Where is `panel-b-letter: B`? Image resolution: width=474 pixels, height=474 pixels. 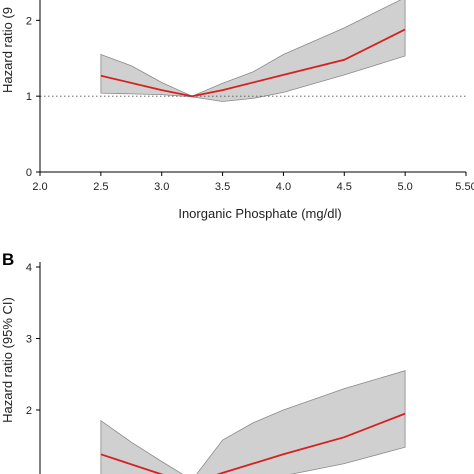
panel-b-letter: B is located at coordinates (8, 259).